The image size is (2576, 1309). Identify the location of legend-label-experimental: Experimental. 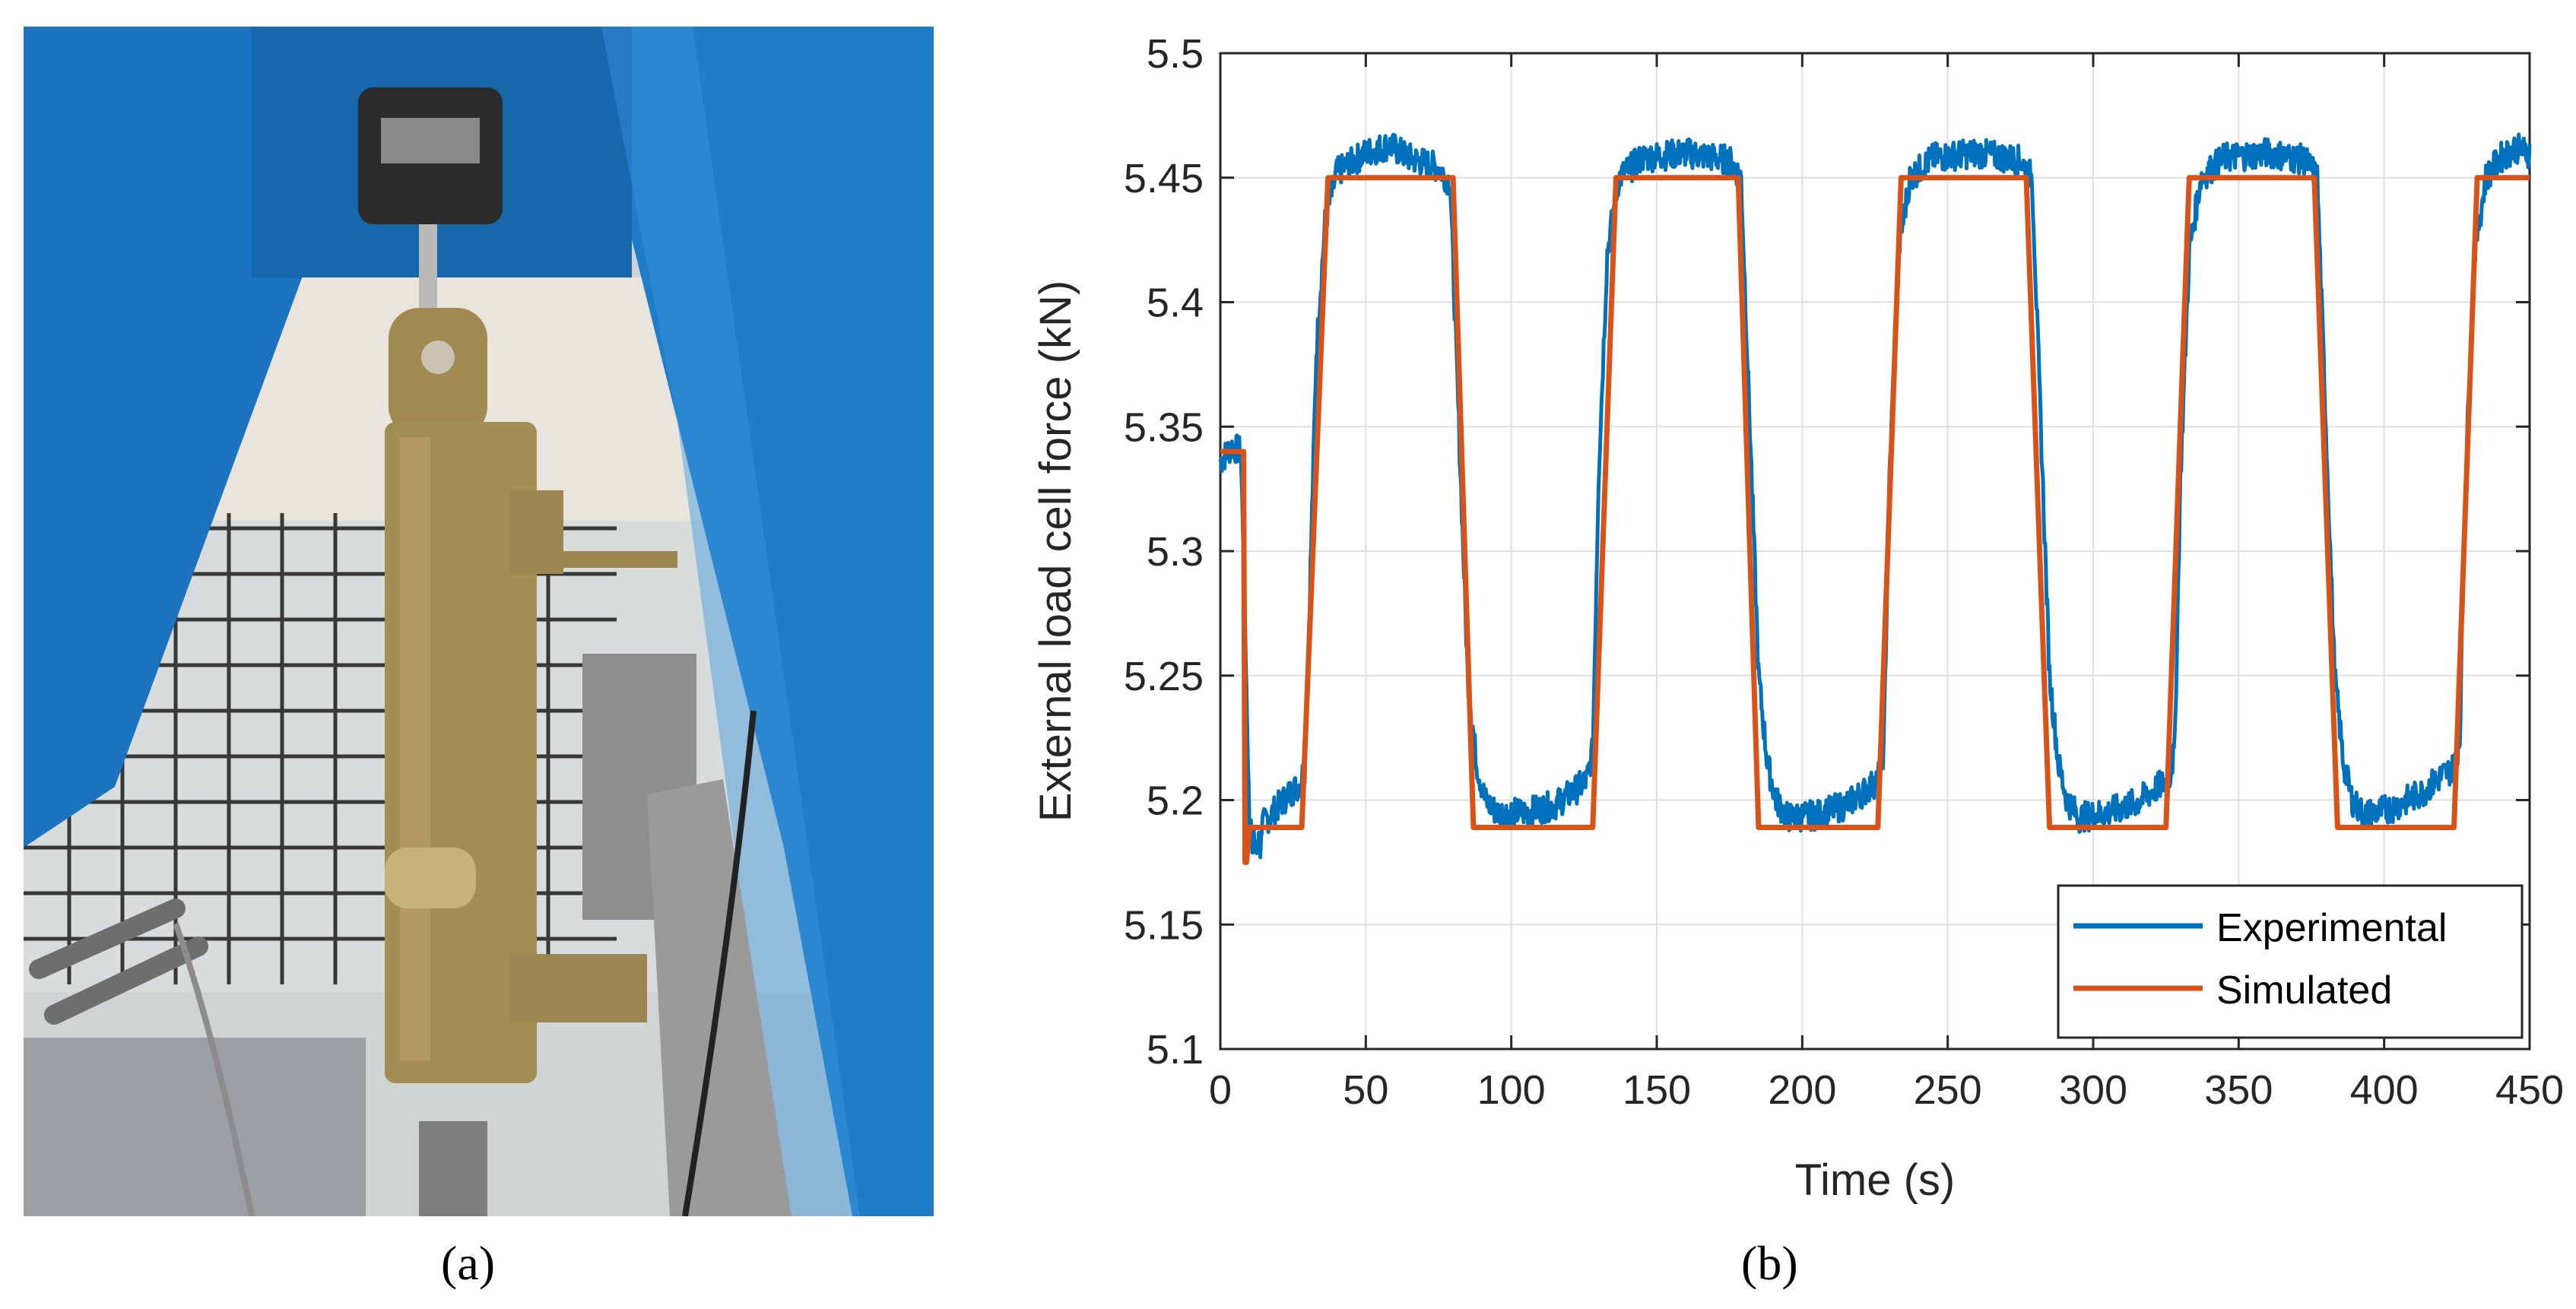
(2331, 928).